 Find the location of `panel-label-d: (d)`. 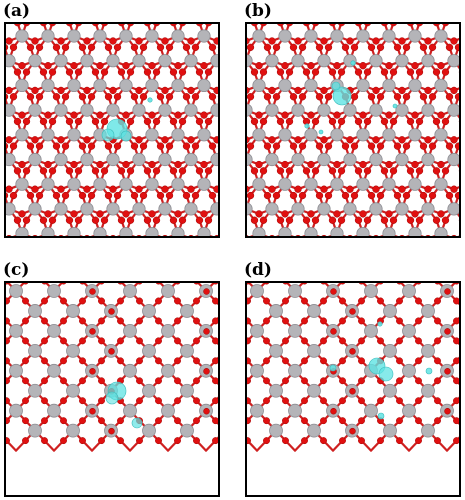

panel-label-d: (d) is located at coordinates (258, 270).